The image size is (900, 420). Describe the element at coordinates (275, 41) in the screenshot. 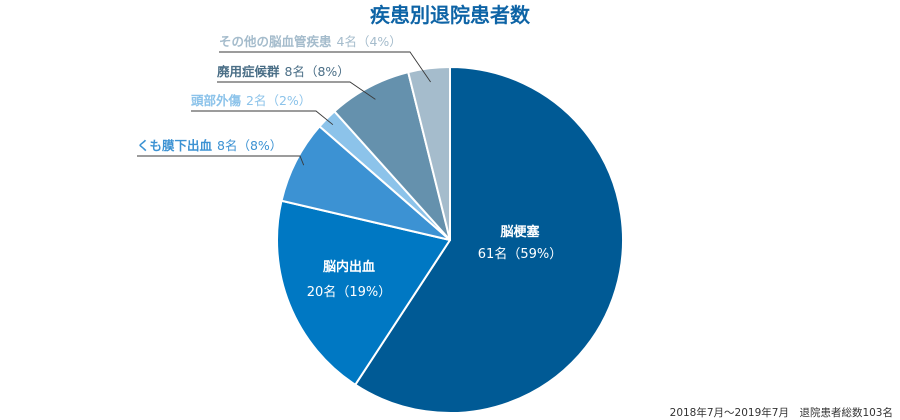

I see `slice-name-5: その他の脳血管疾患` at that location.